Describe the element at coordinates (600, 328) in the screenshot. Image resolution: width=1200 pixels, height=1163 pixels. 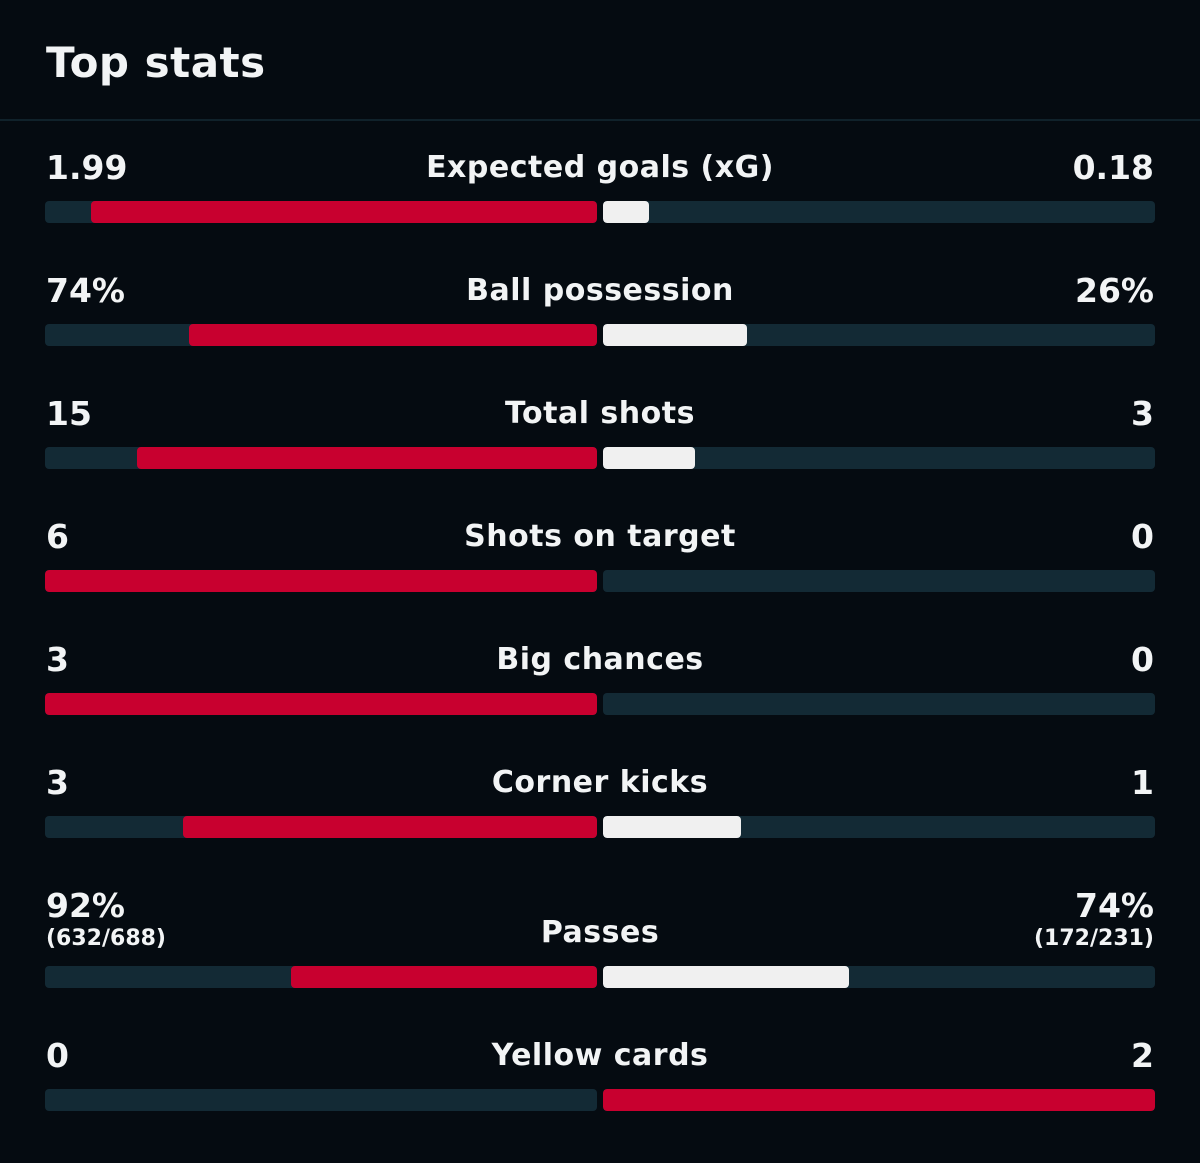
I see `stat-row: 74% Ball possession 26%` at that location.